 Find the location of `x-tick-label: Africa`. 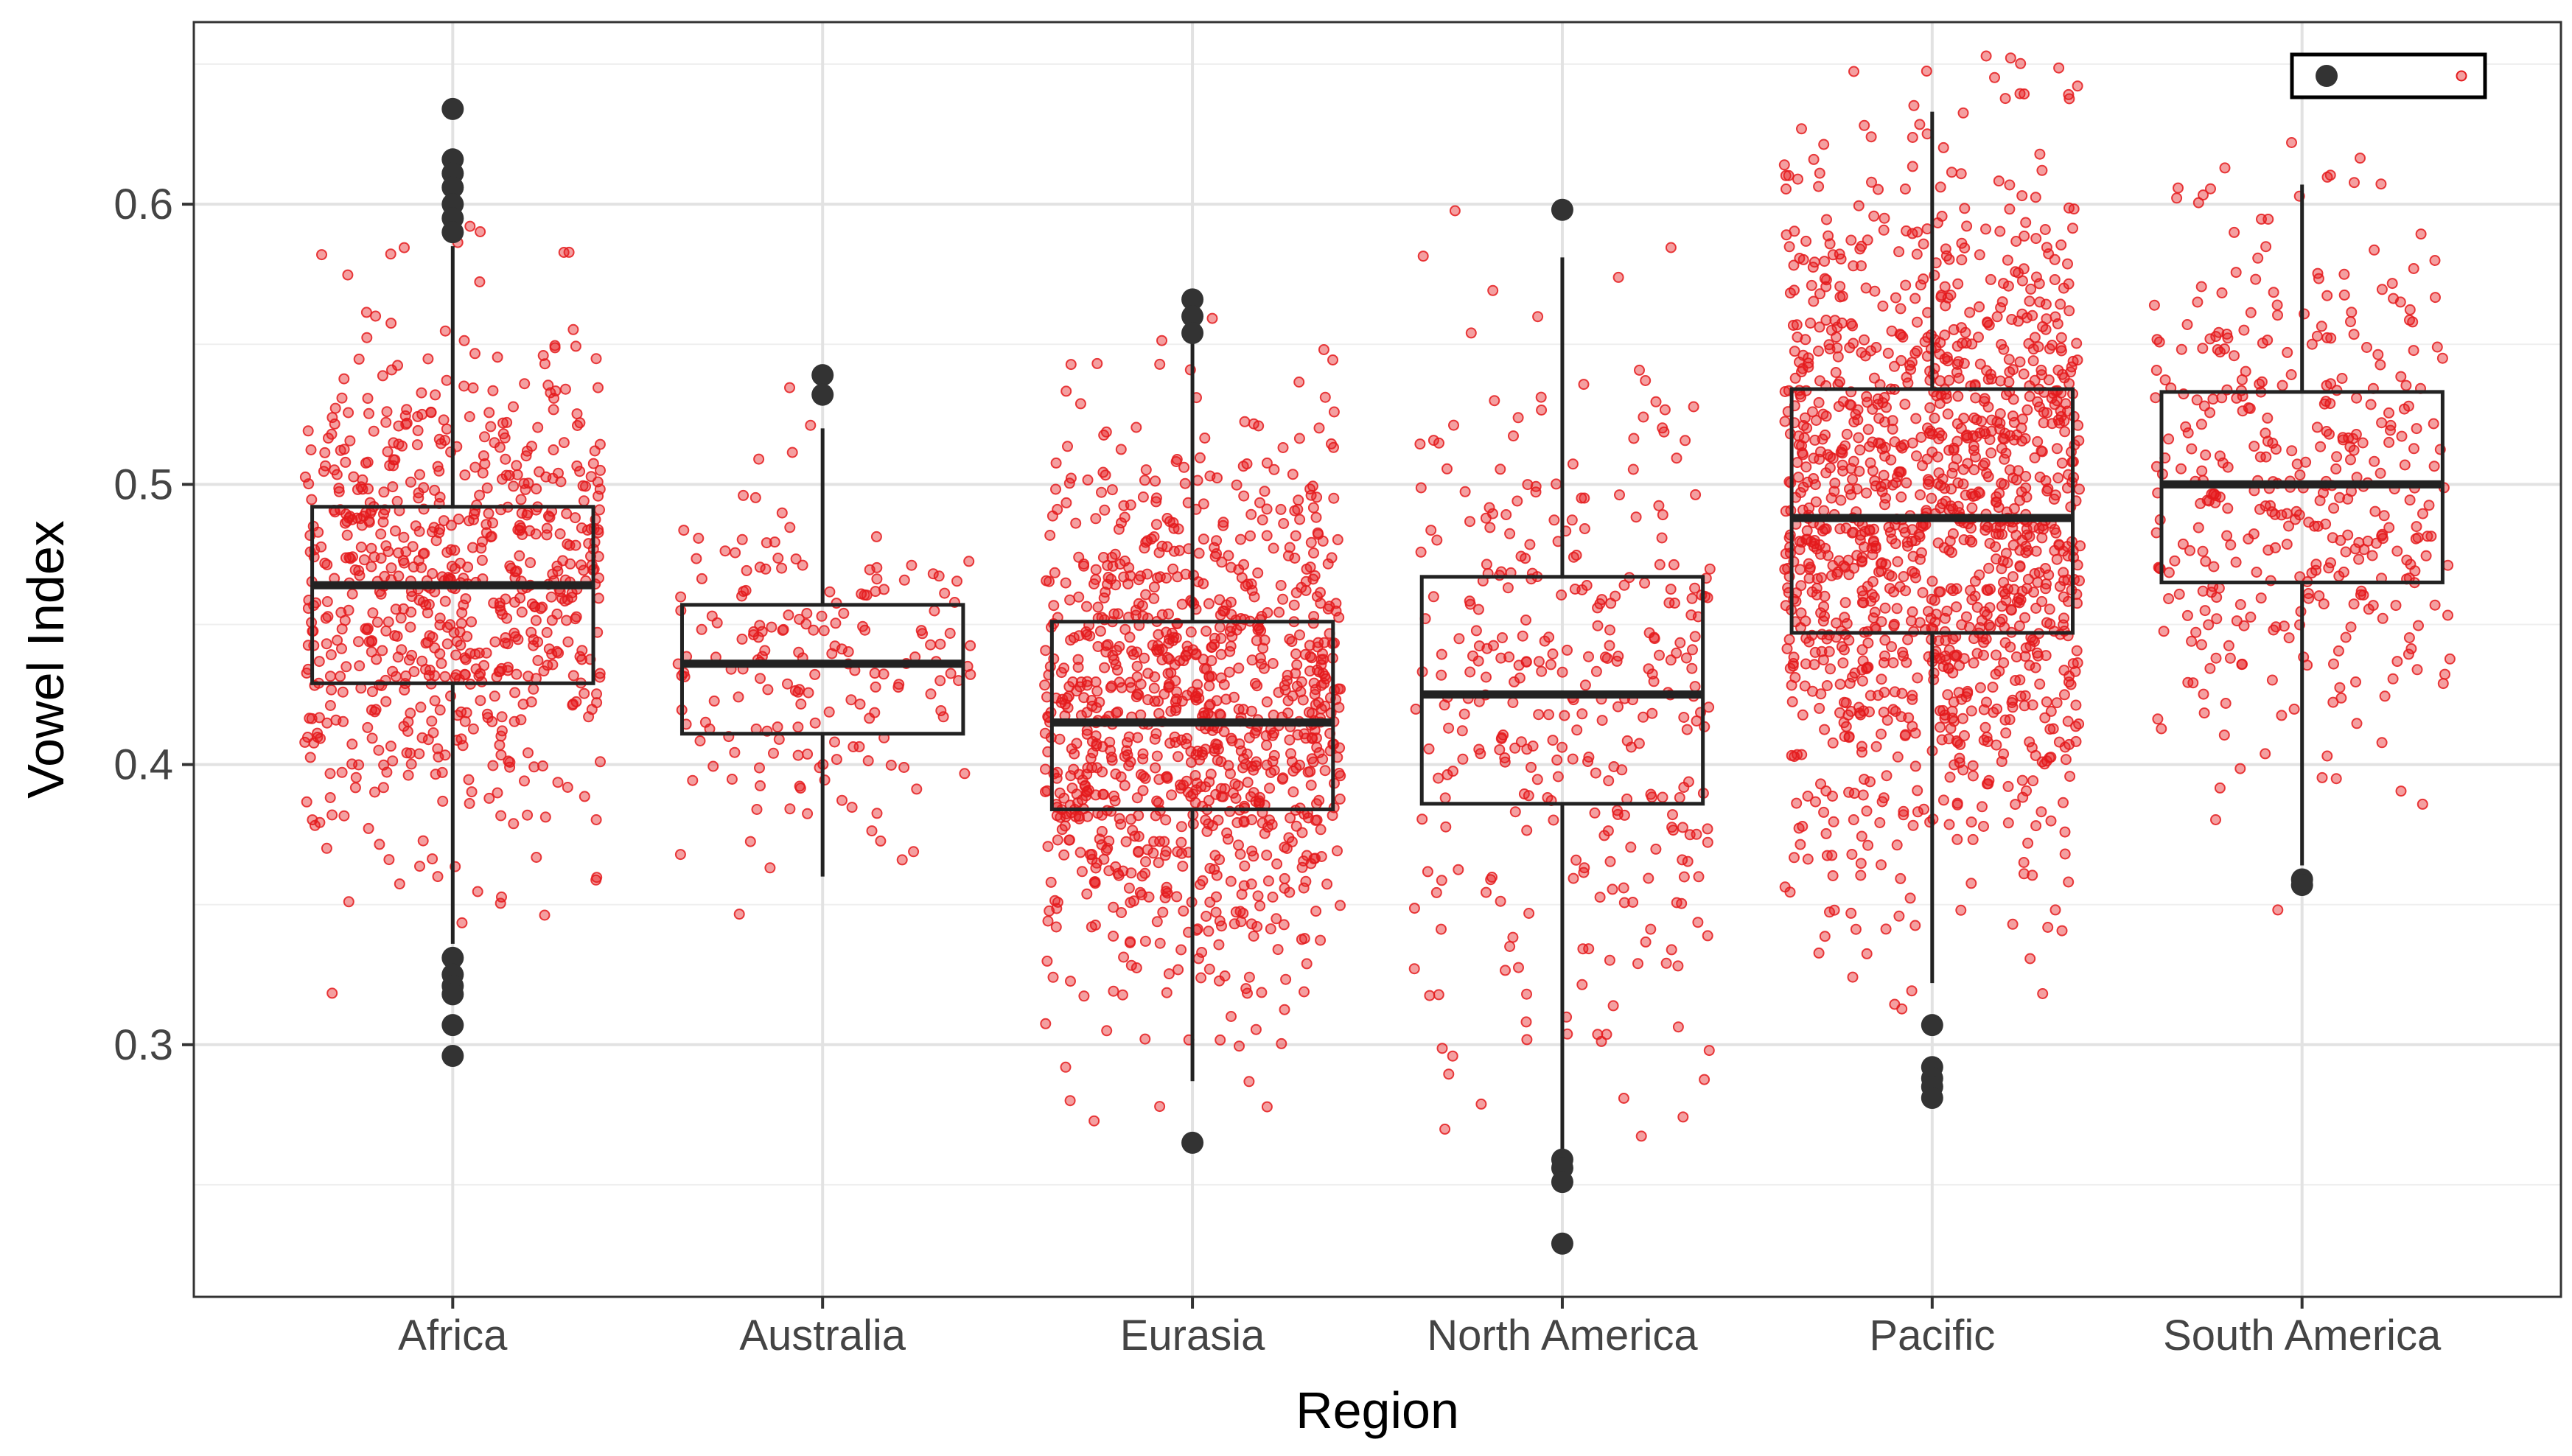

x-tick-label: Africa is located at coordinates (453, 1335).